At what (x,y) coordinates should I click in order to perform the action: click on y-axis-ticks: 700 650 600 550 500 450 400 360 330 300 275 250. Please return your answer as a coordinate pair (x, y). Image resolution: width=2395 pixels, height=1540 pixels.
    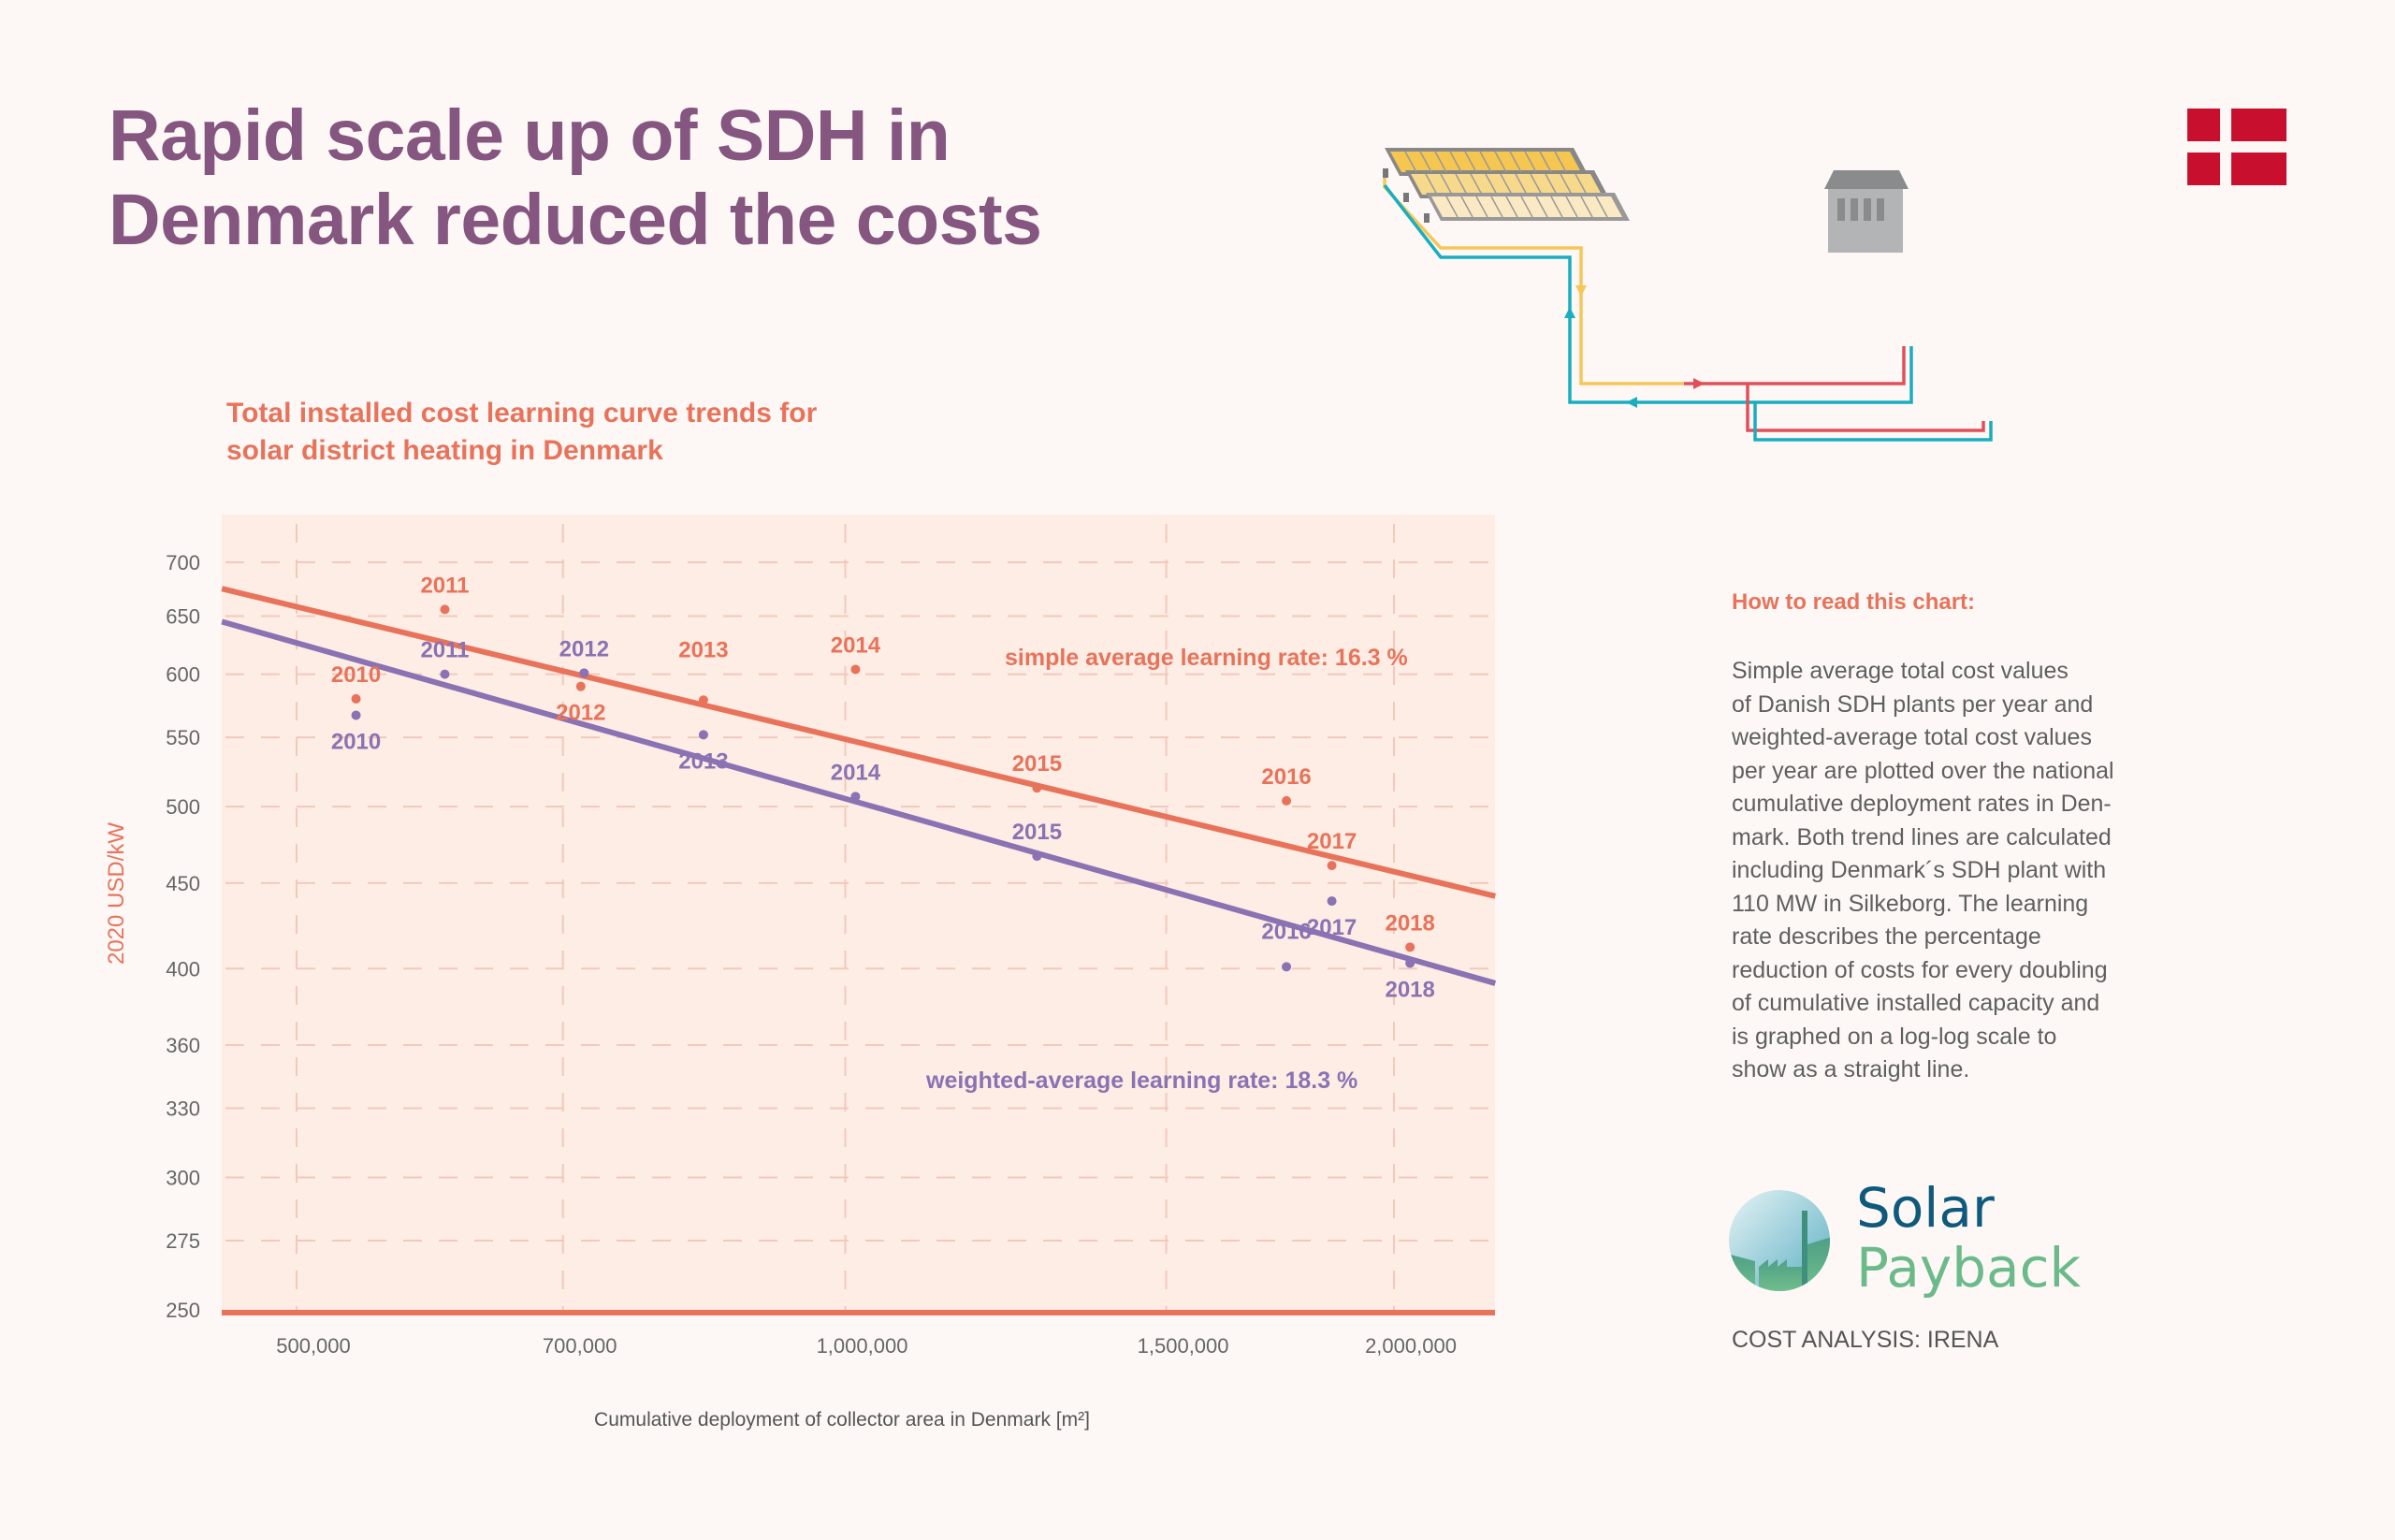
    Looking at the image, I should click on (183, 937).